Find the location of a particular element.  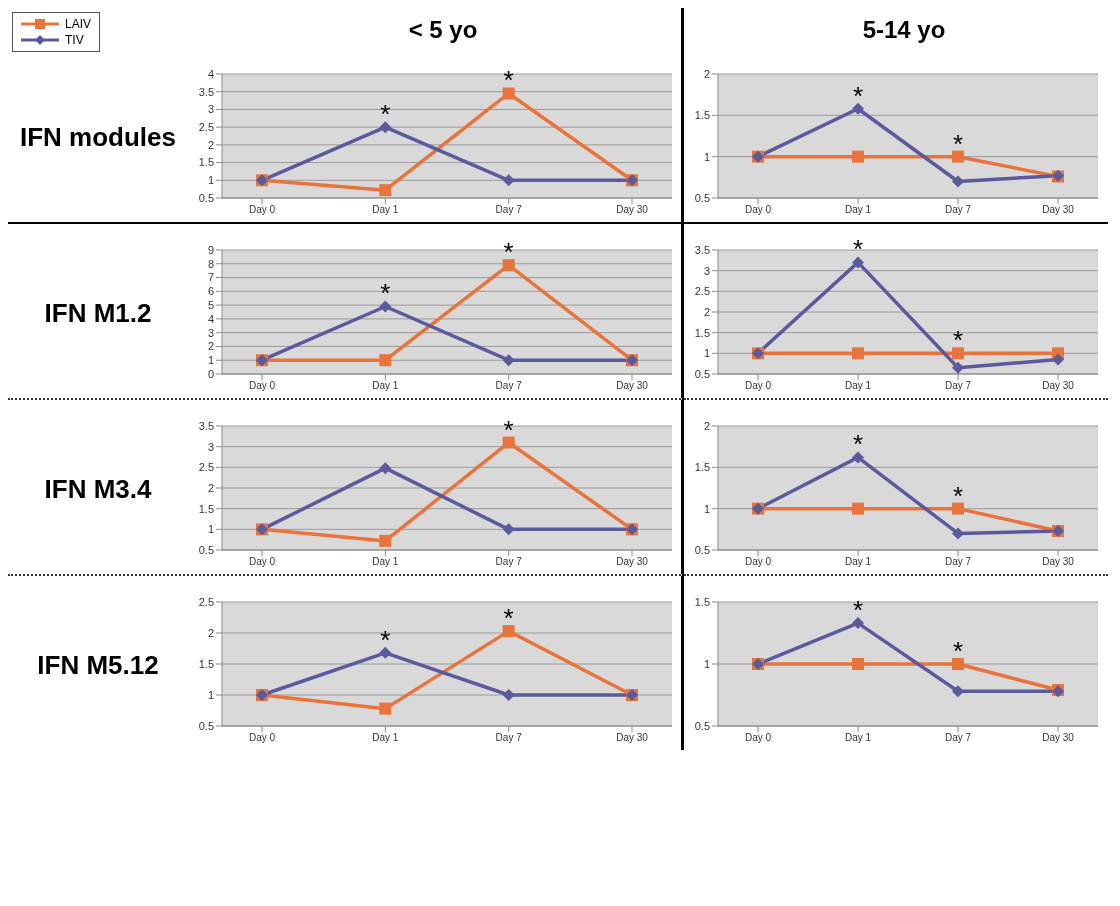

y-tick-label: 8 is located at coordinates (210, 263).